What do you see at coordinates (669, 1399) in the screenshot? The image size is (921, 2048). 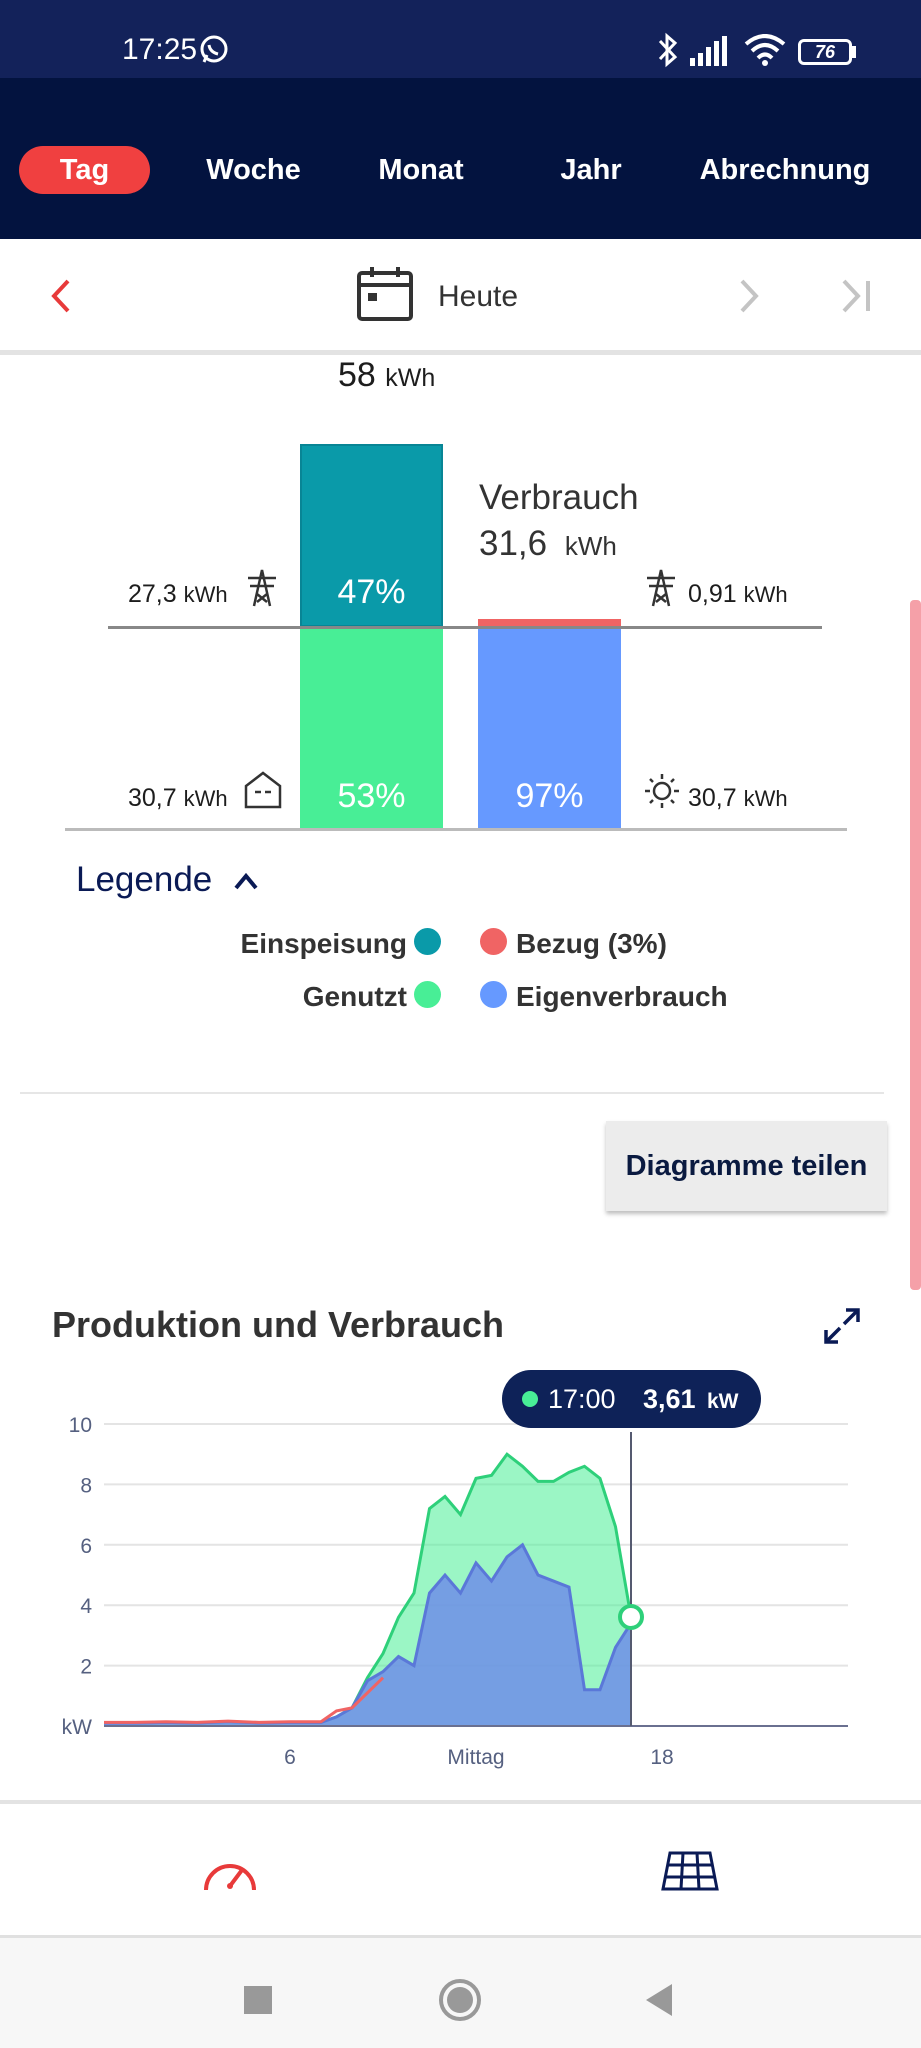 I see `tooltip-value: 3,61` at bounding box center [669, 1399].